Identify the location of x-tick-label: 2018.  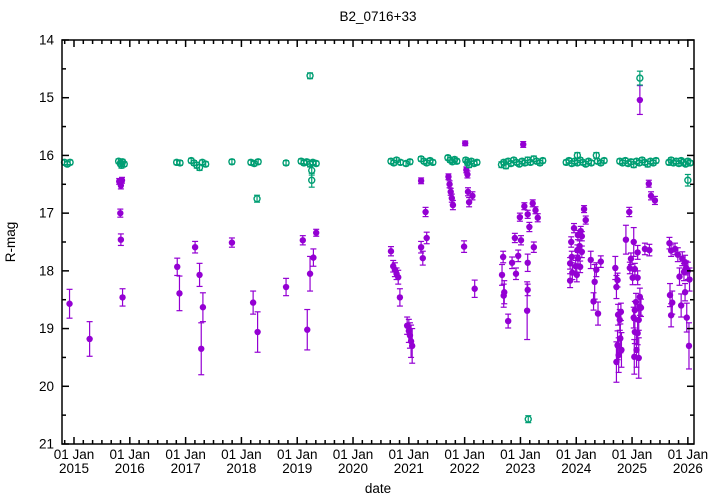
(241, 468).